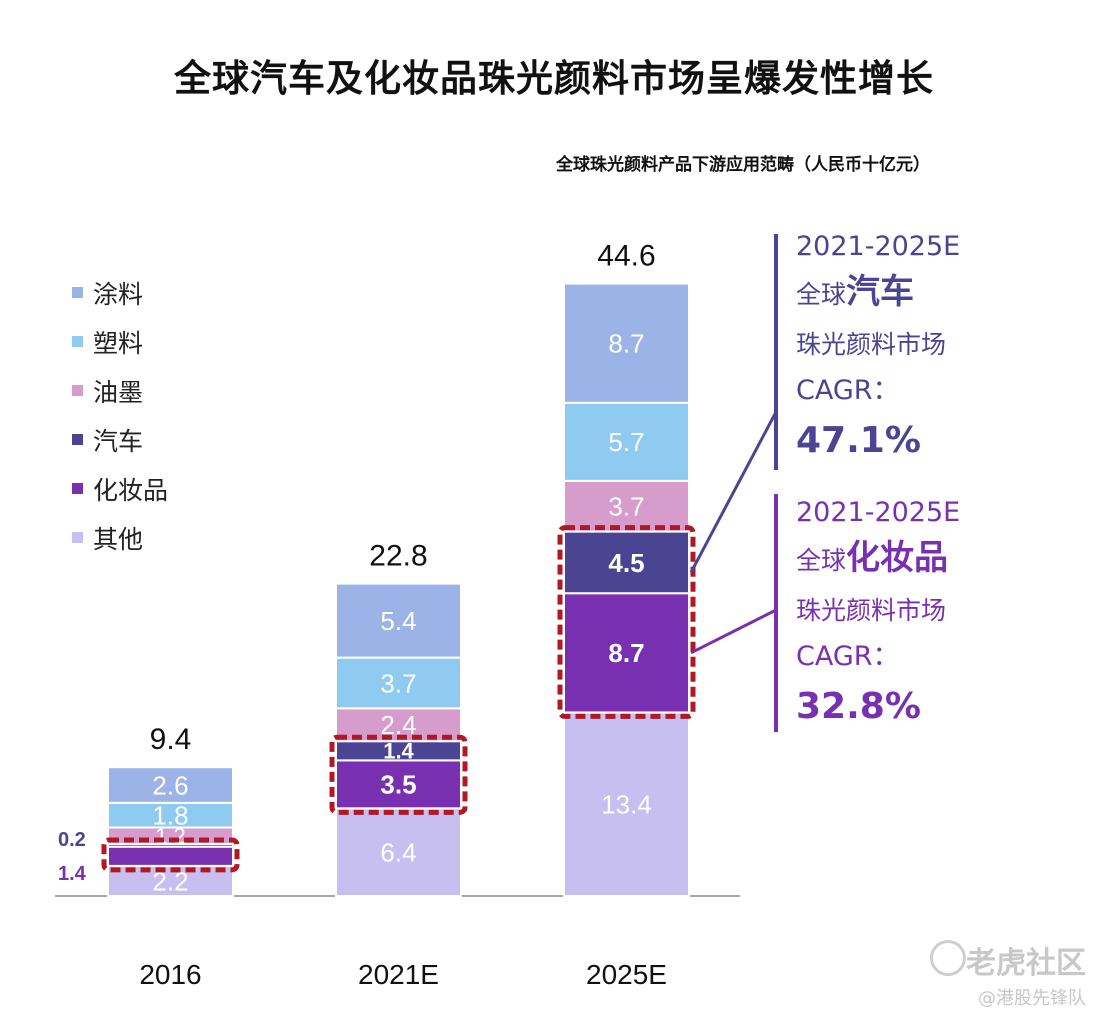 The width and height of the screenshot is (1108, 1020). What do you see at coordinates (871, 610) in the screenshot?
I see `callout-cosmetics-market: 珠光颜料市场` at bounding box center [871, 610].